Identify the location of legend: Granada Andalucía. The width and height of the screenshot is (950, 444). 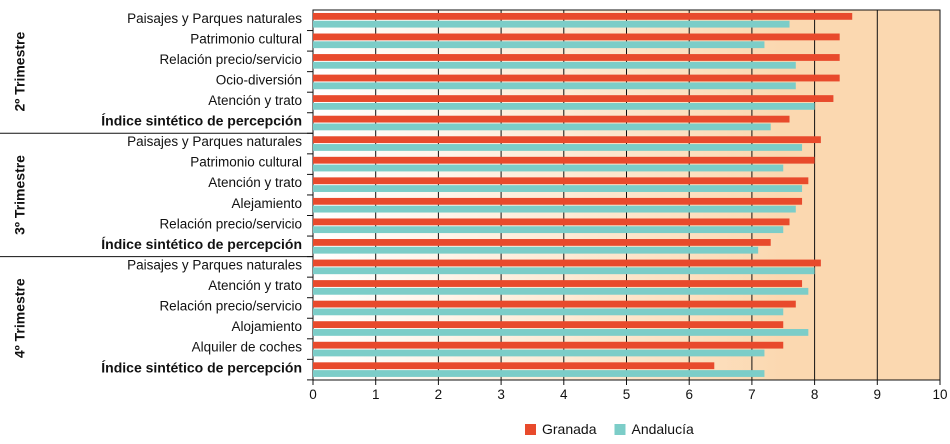
(609, 429).